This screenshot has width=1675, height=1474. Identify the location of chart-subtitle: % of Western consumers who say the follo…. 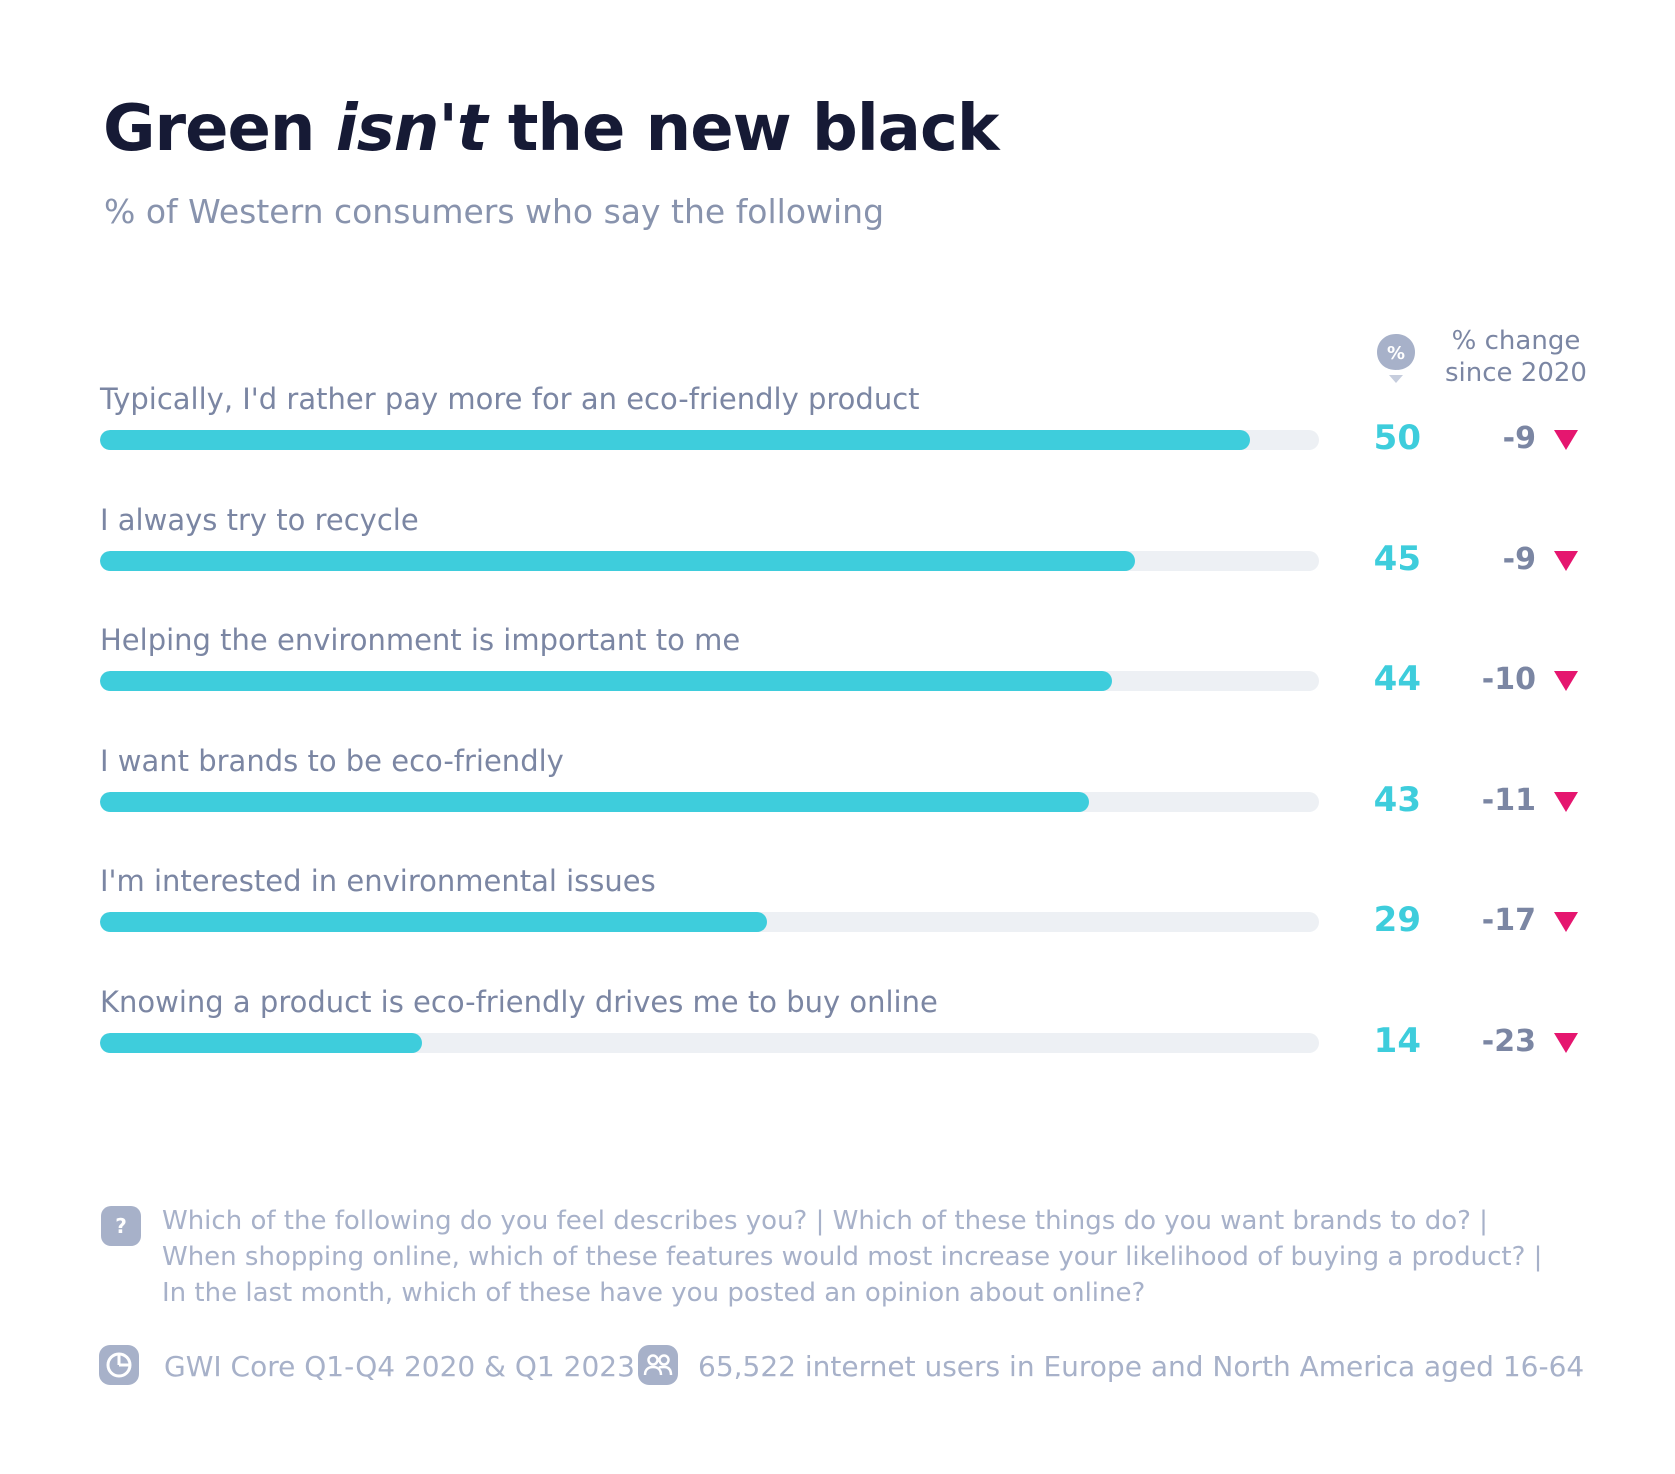
(494, 211).